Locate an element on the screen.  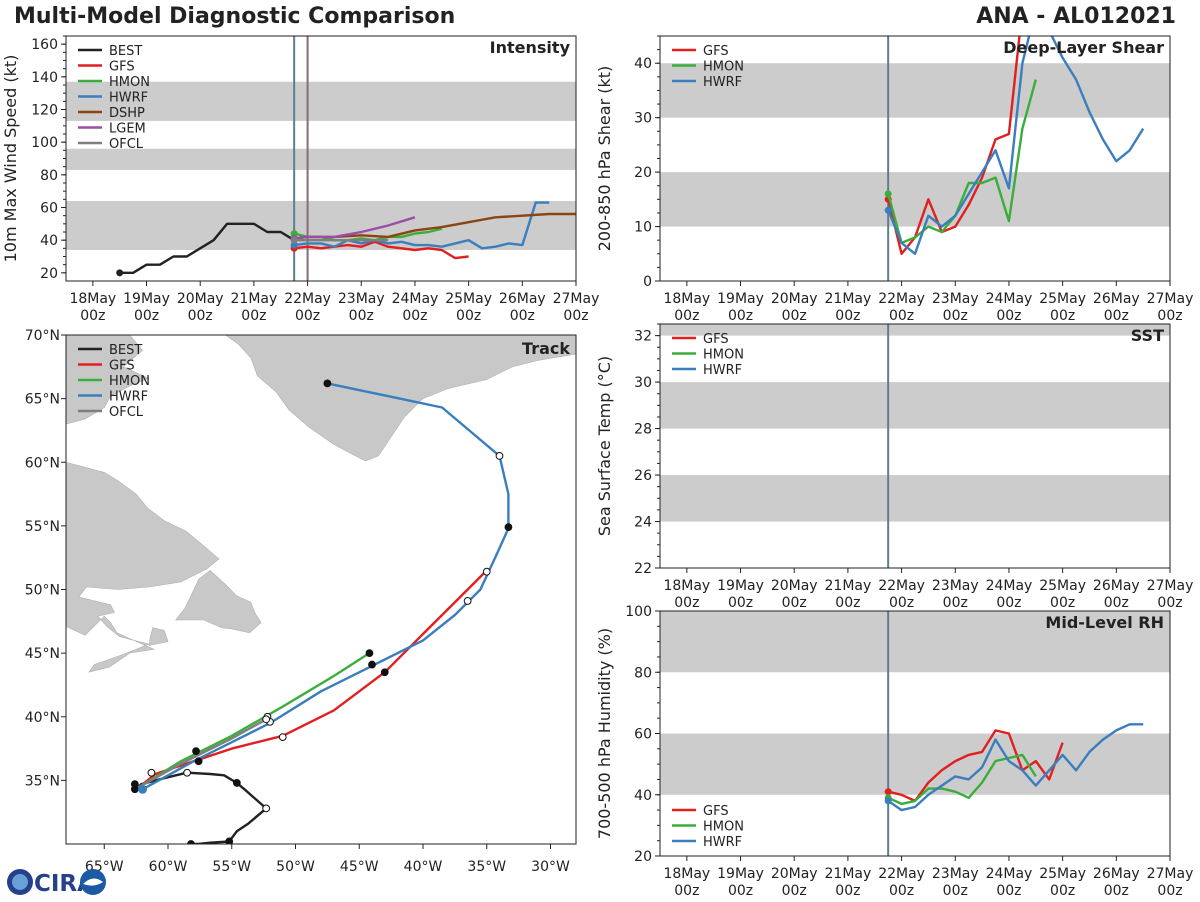
sst-ytick-label: 28 is located at coordinates (643, 430).